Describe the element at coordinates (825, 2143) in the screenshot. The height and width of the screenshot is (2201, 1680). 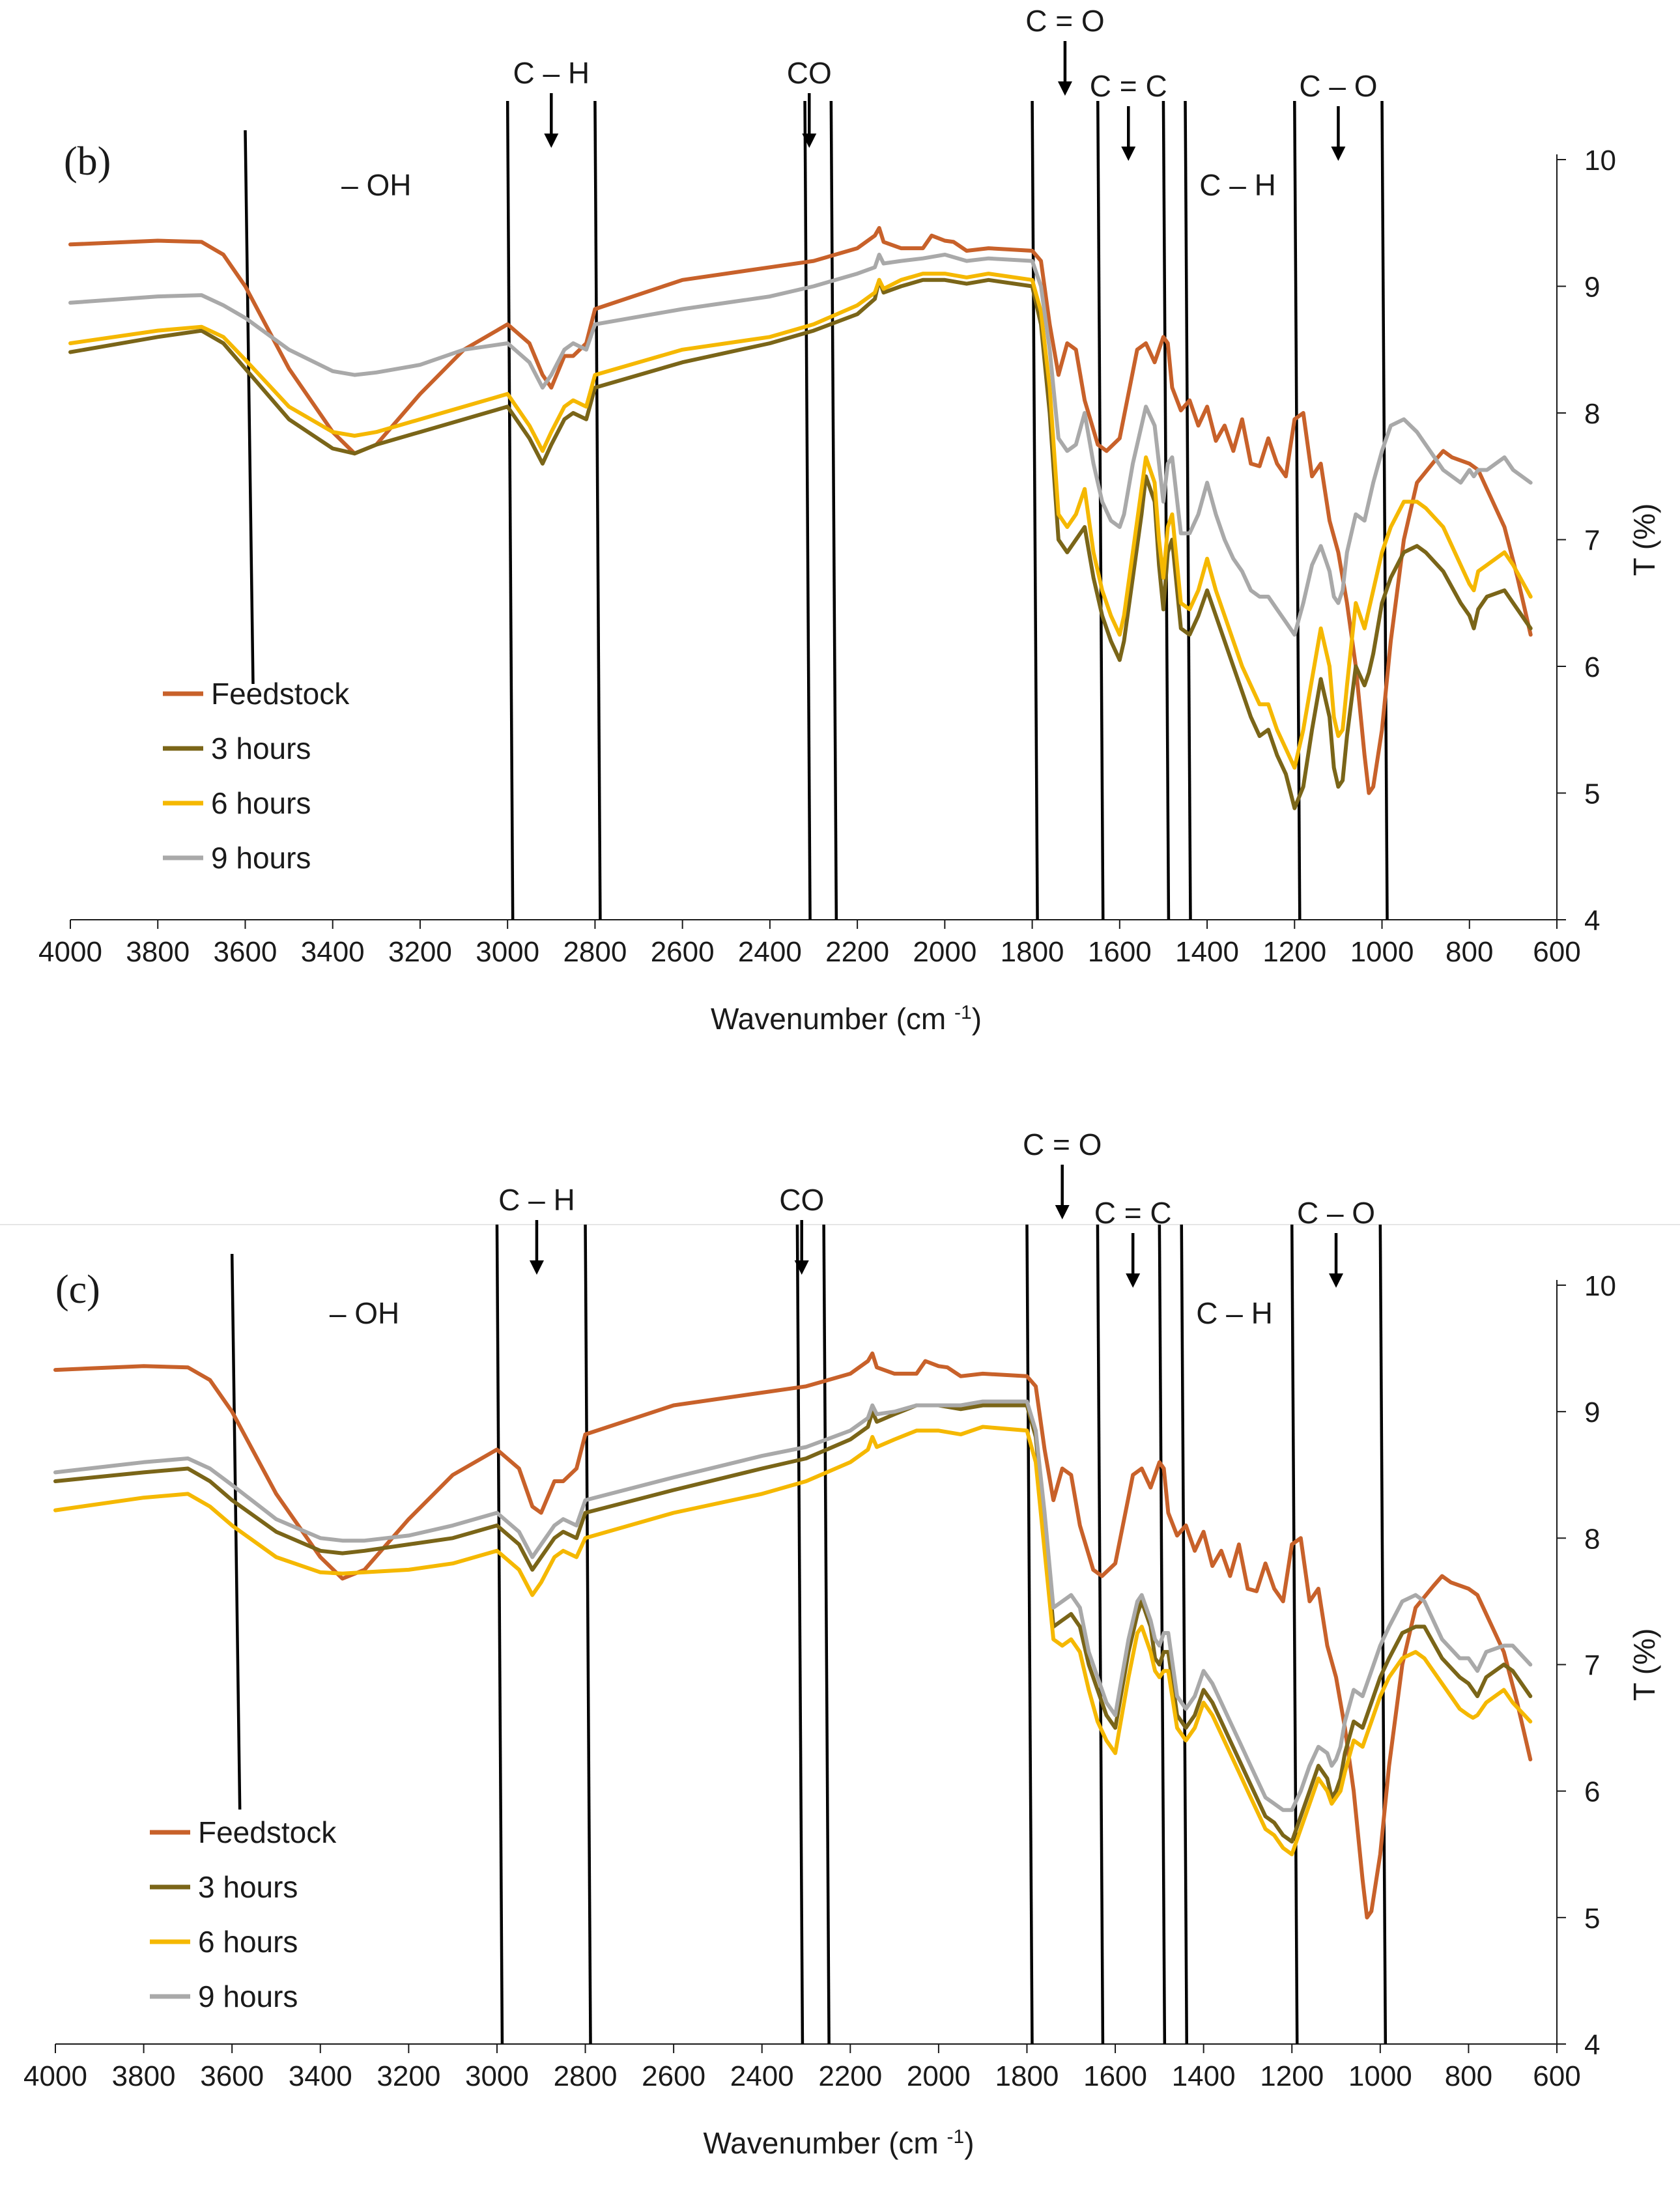
I see `x-axis-title-main: Wavenumber (cm` at that location.